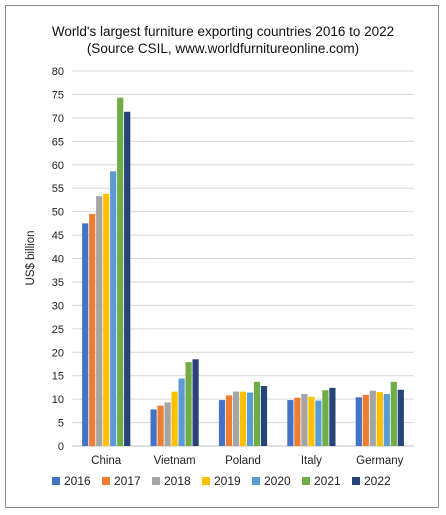  I want to click on bar-china-2019, so click(106, 319).